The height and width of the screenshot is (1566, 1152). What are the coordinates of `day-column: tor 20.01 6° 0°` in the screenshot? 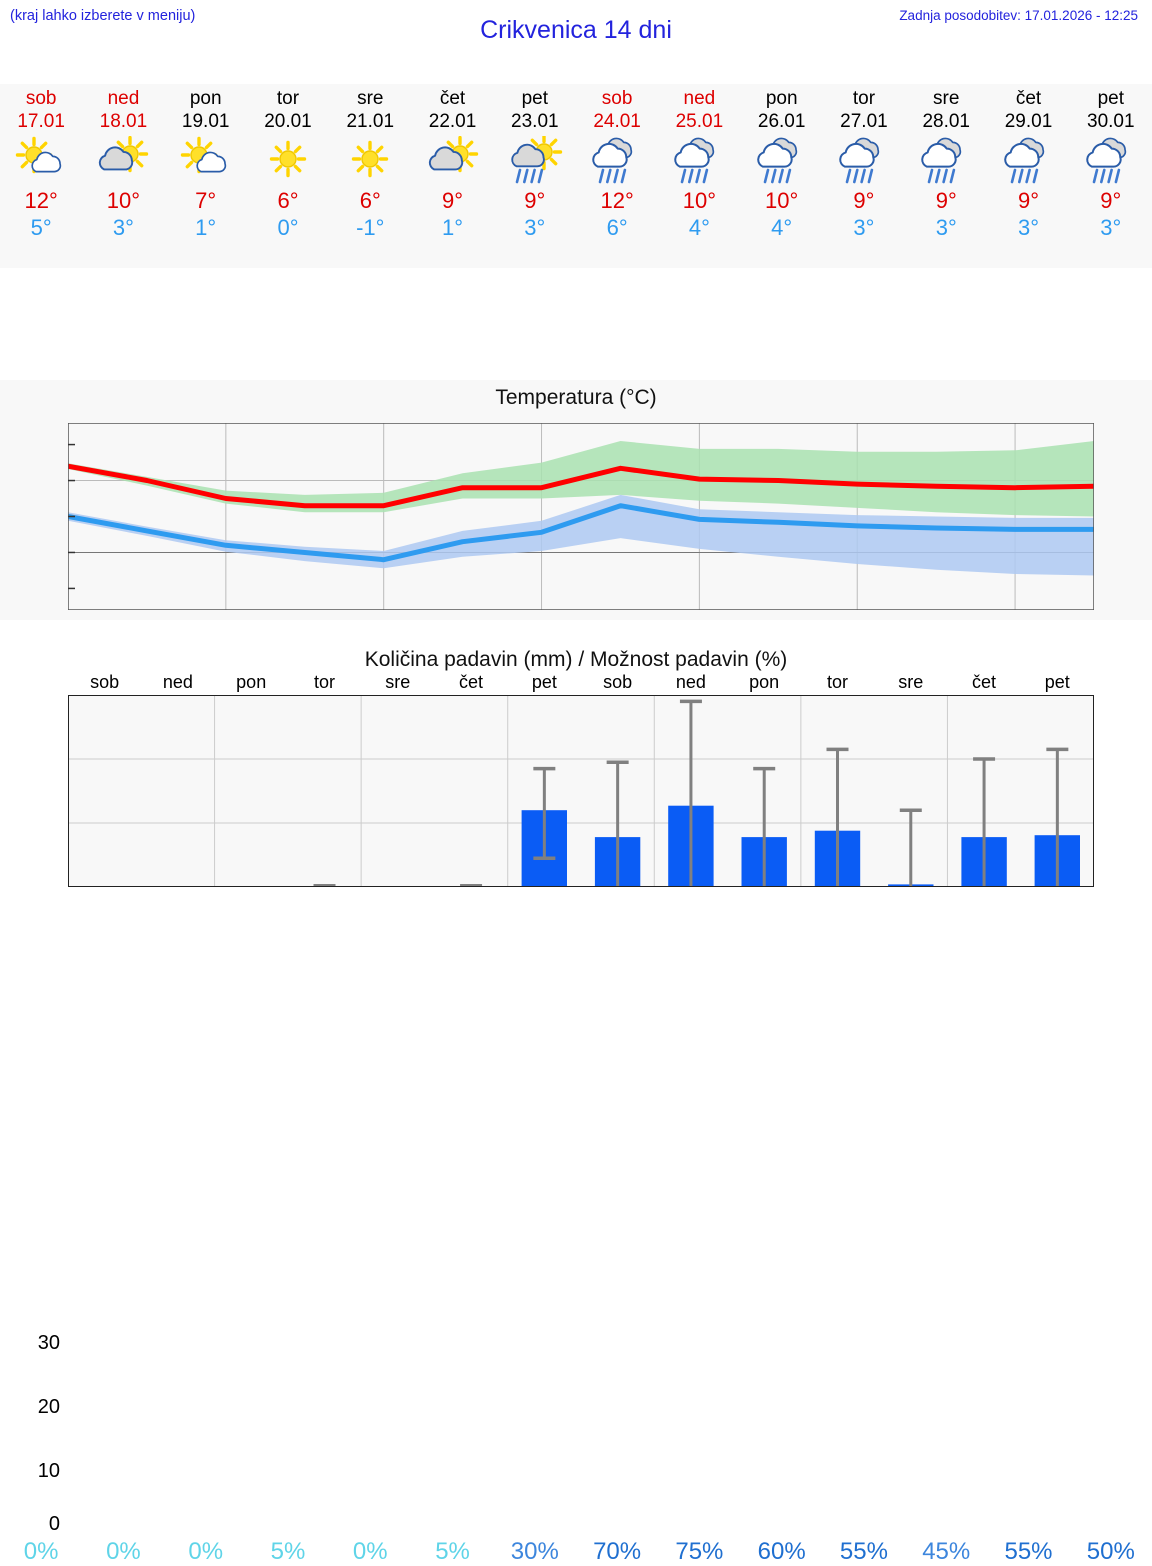 It's located at (288, 176).